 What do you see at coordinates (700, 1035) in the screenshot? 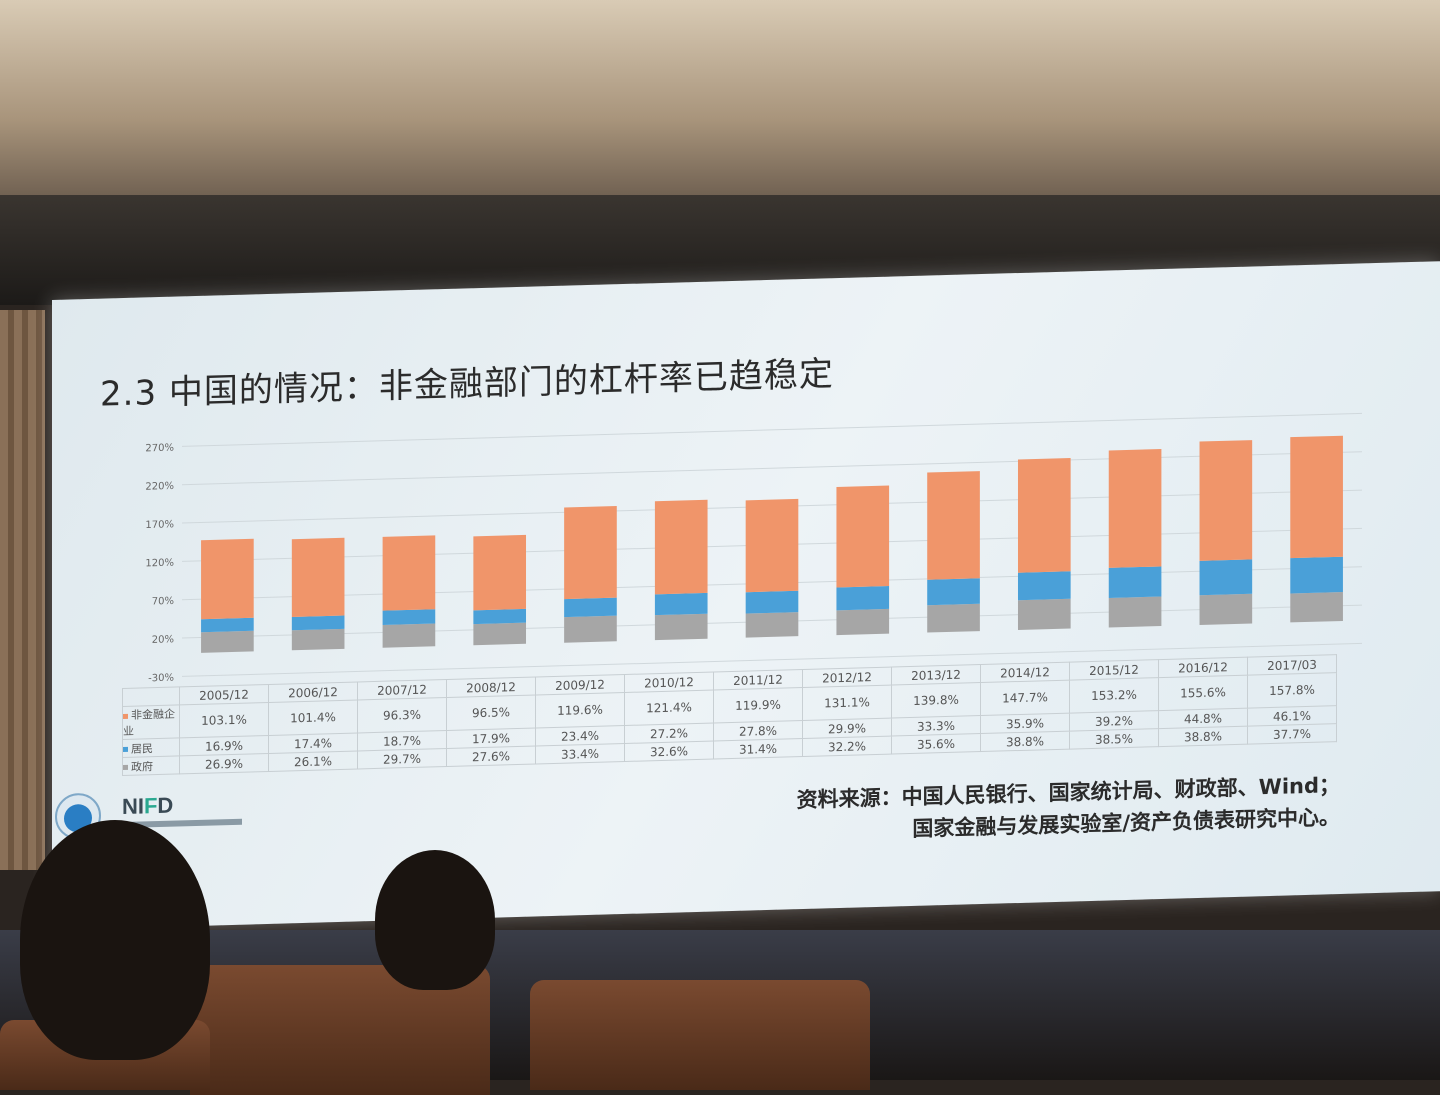
I see `chair` at bounding box center [700, 1035].